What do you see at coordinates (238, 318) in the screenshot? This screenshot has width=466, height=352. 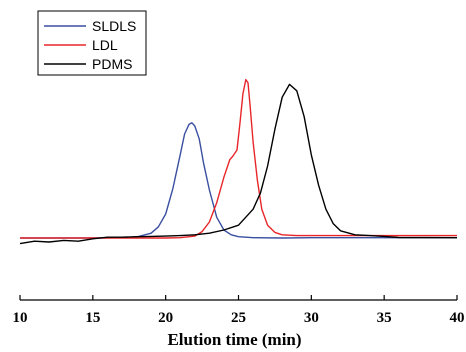 I see `x-tick-label: 25` at bounding box center [238, 318].